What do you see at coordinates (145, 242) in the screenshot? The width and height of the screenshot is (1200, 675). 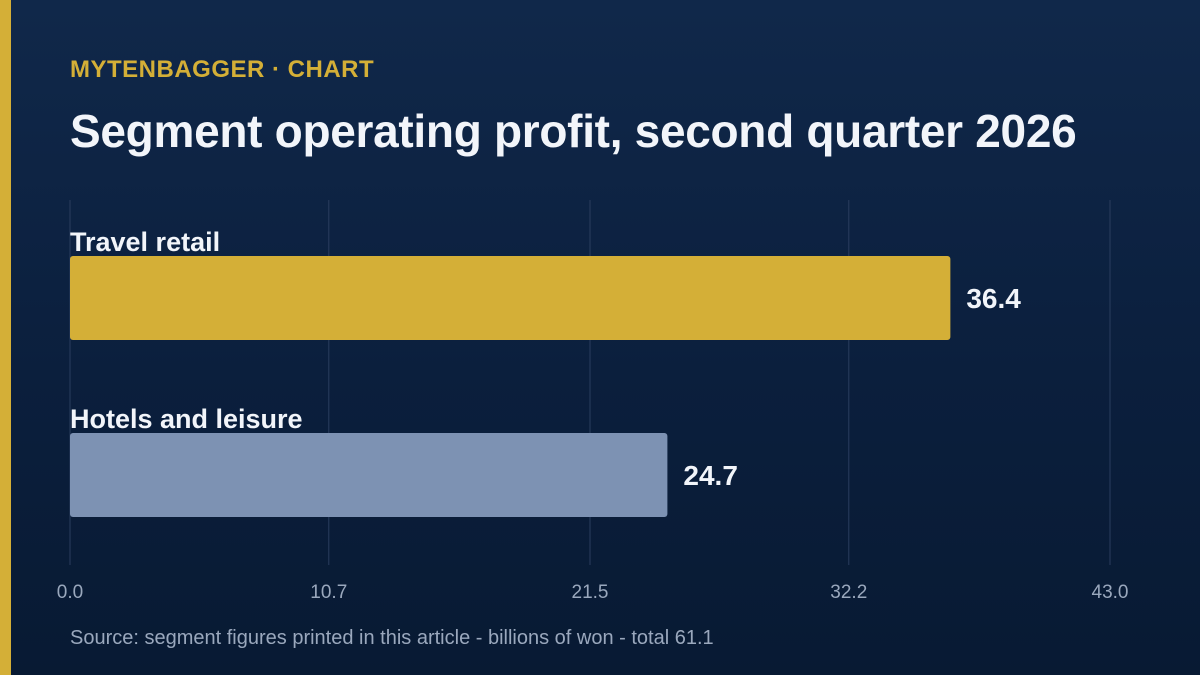 I see `category-label: Travel retail` at bounding box center [145, 242].